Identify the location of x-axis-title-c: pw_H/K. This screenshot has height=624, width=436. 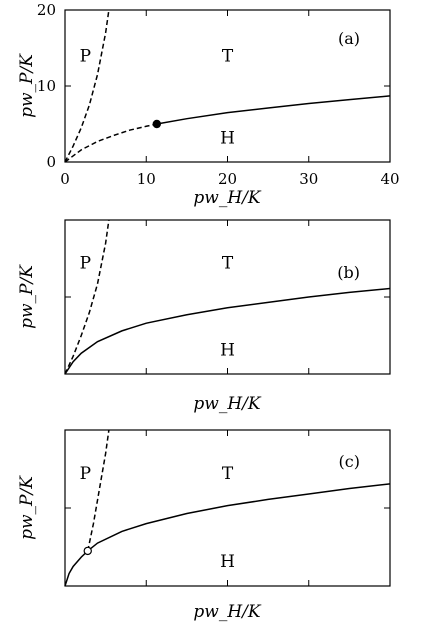
(227, 612).